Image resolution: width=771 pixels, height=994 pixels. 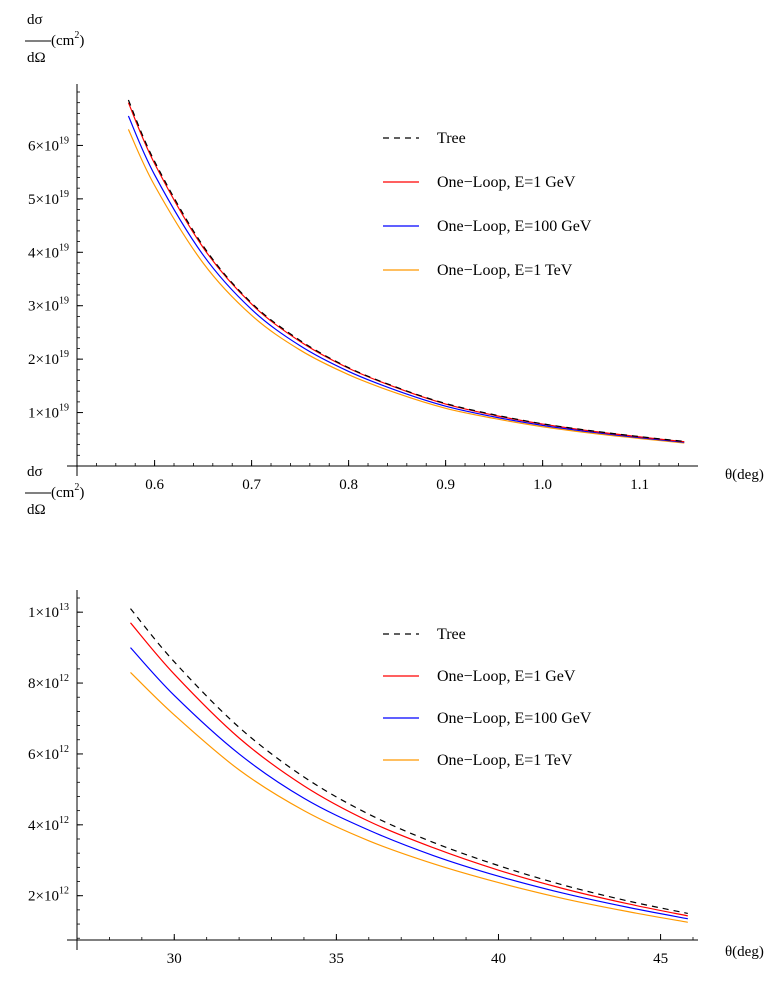 What do you see at coordinates (154, 485) in the screenshot?
I see `x-tick-label: 0.6` at bounding box center [154, 485].